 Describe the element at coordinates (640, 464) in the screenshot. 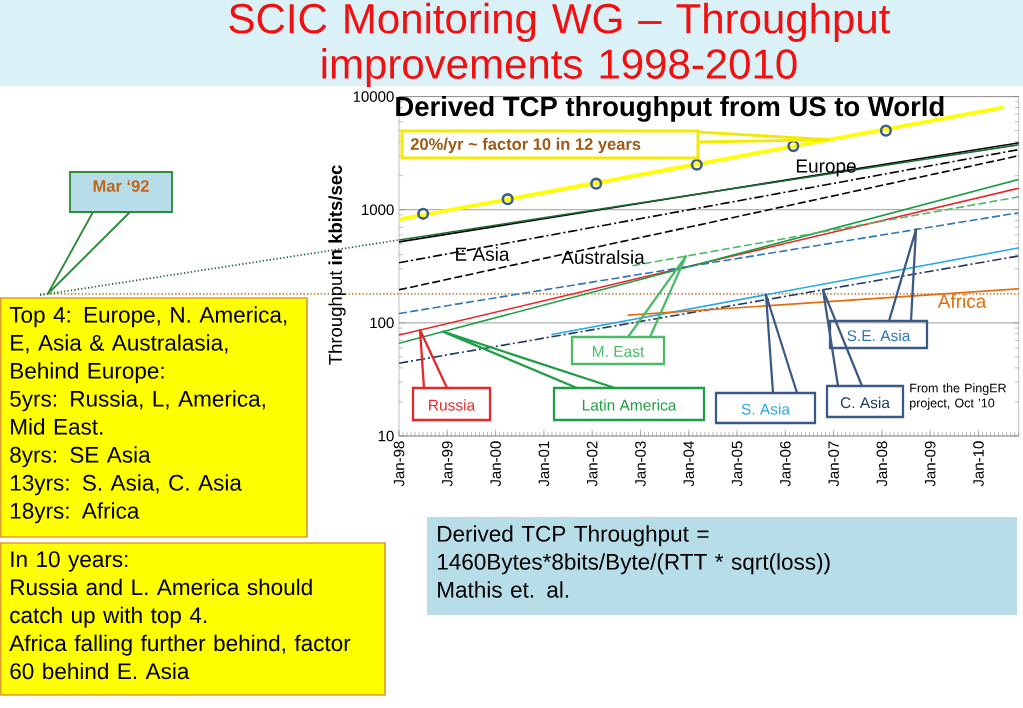

I see `x-tick-label: Jan-03` at that location.